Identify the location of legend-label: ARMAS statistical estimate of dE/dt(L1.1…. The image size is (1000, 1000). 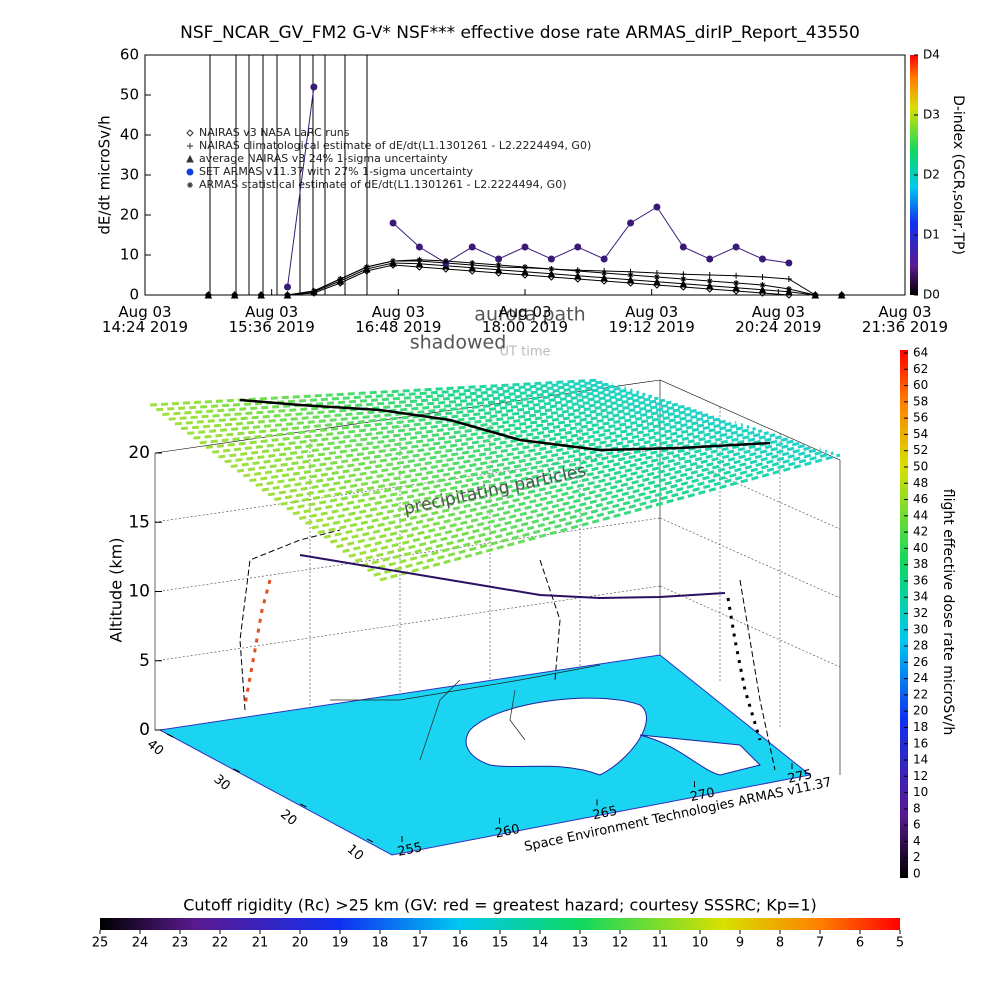
(382, 184).